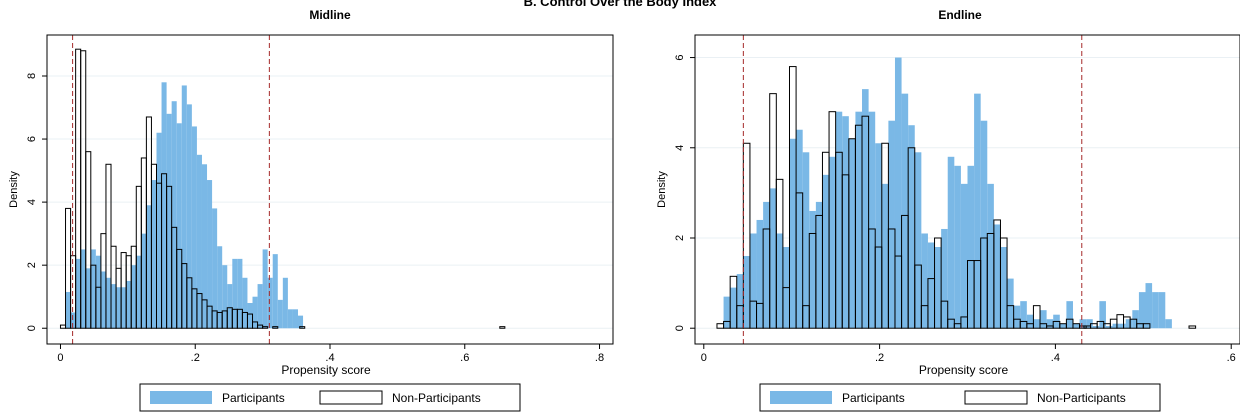  What do you see at coordinates (873, 398) in the screenshot?
I see `legend-label-participants: Participants` at bounding box center [873, 398].